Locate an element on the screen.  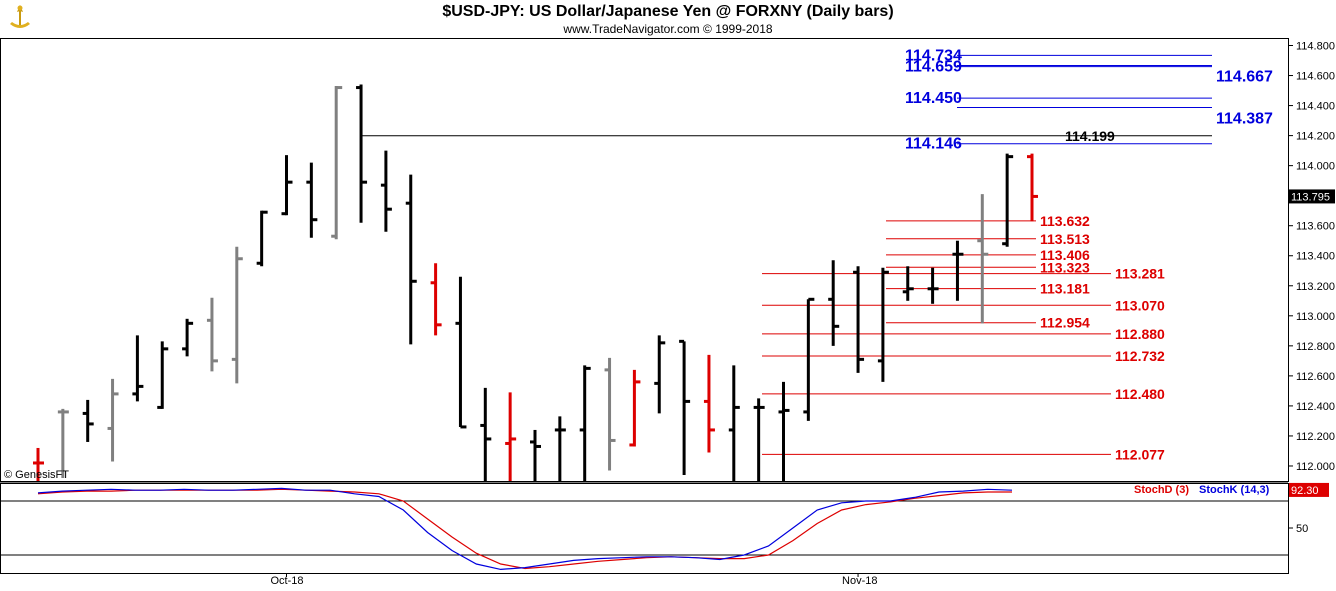
last-price-label: 113.795 is located at coordinates (1310, 197).